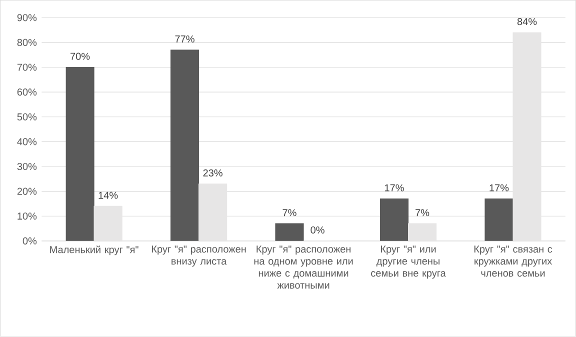 Image resolution: width=576 pixels, height=337 pixels. What do you see at coordinates (27, 92) in the screenshot?
I see `y-tick-label: 60%` at bounding box center [27, 92].